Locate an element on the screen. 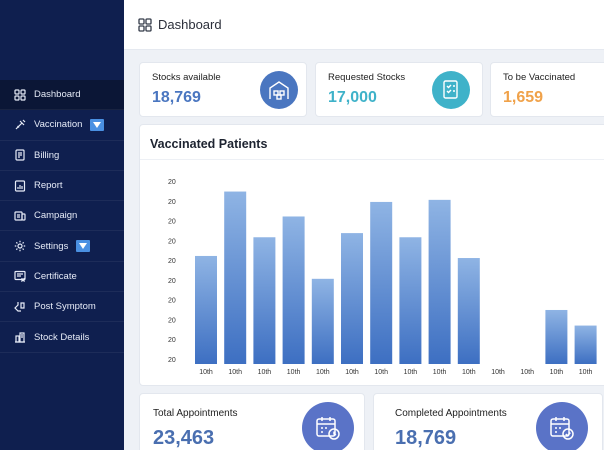 The width and height of the screenshot is (604, 450). calendar-check-icon is located at coordinates (562, 426).